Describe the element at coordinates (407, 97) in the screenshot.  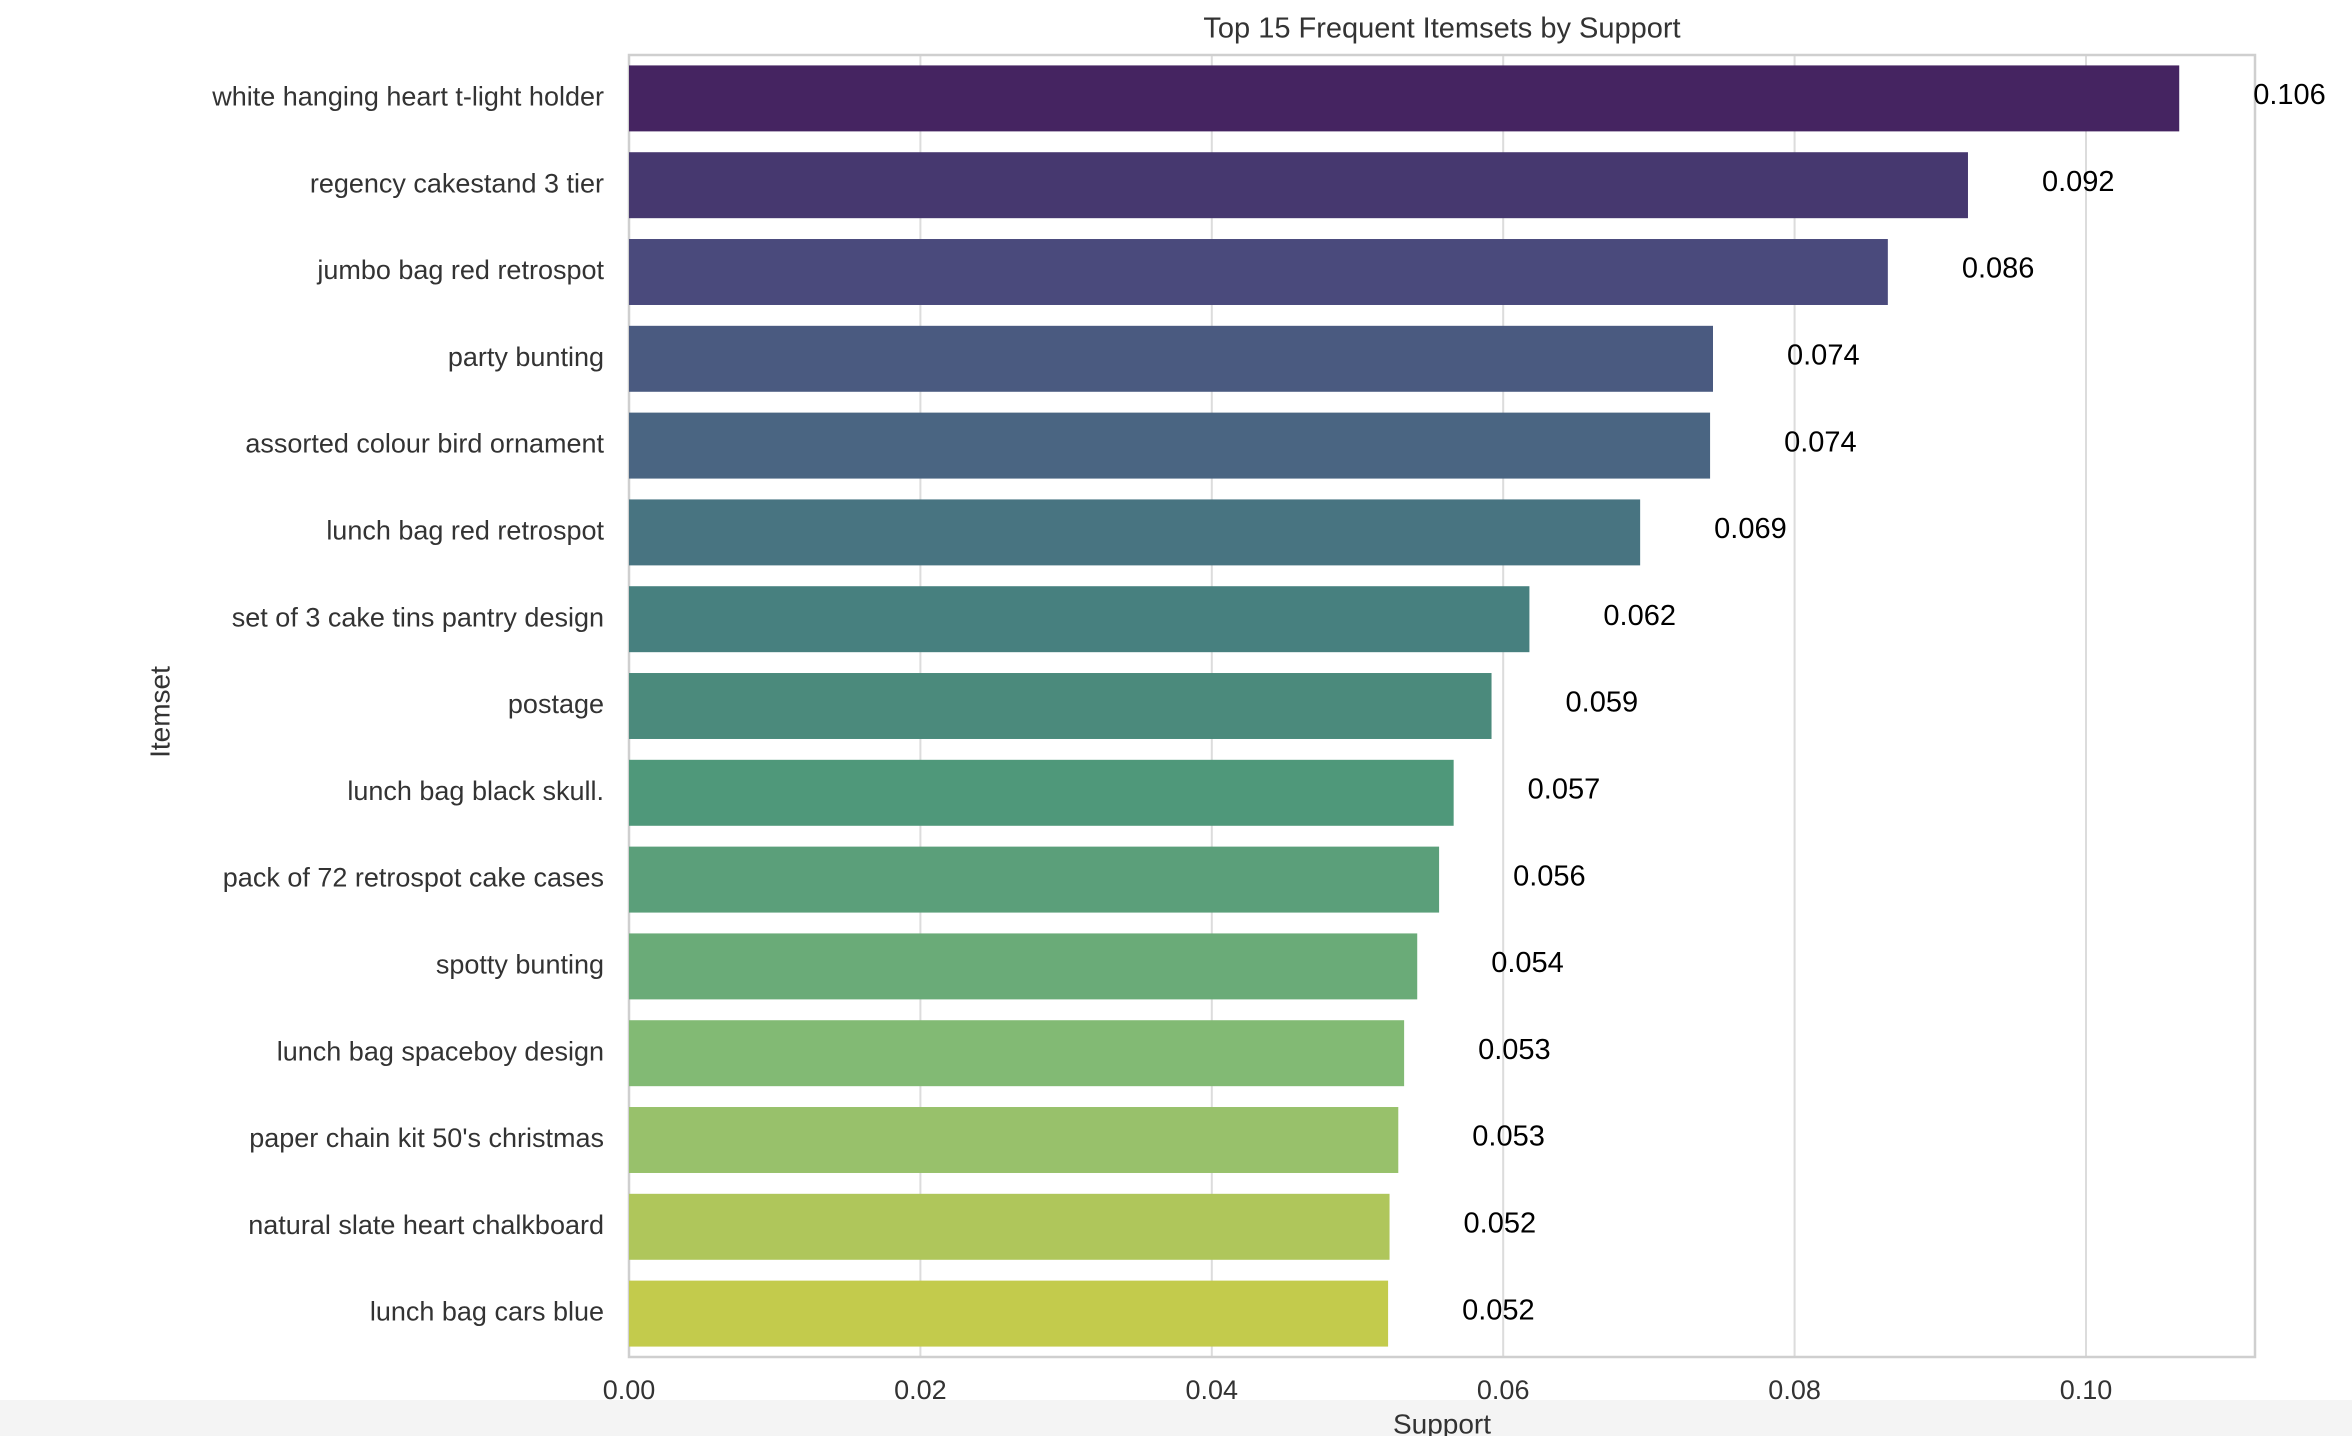
I see `y-tick-label: white hanging heart t-light holder` at that location.